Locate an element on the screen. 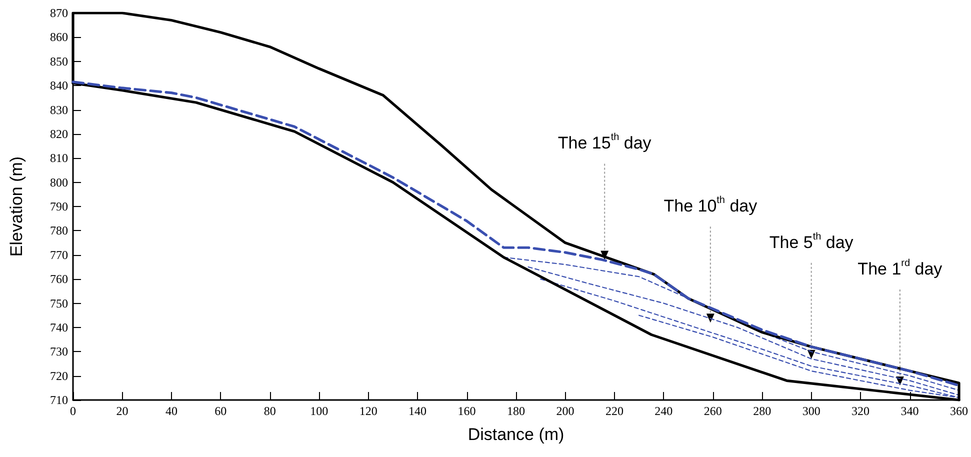  x-tick-label: 120 is located at coordinates (368, 411).